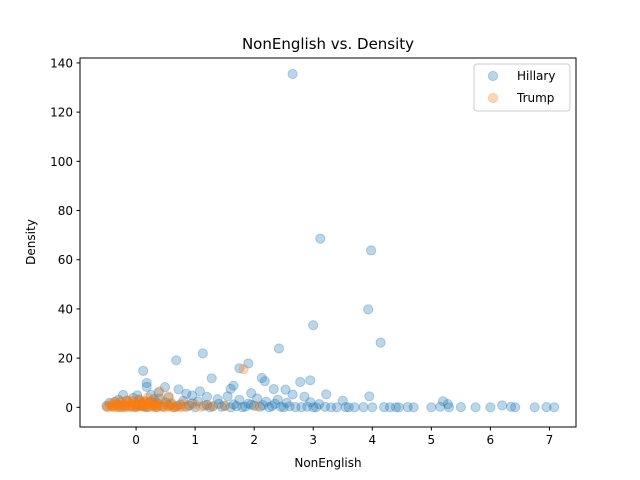 Image resolution: width=640 pixels, height=480 pixels. What do you see at coordinates (493, 98) in the screenshot?
I see `legend-marker-trump` at bounding box center [493, 98].